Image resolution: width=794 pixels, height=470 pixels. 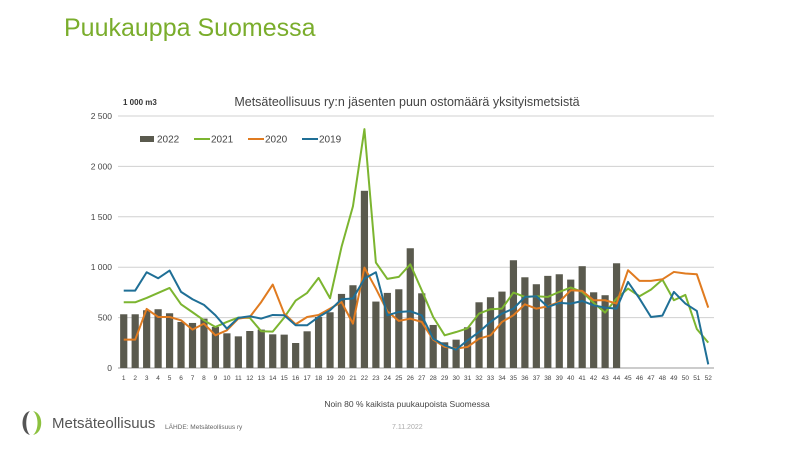 What do you see at coordinates (102, 166) in the screenshot?
I see `y-tick-label: 2 000` at bounding box center [102, 166].